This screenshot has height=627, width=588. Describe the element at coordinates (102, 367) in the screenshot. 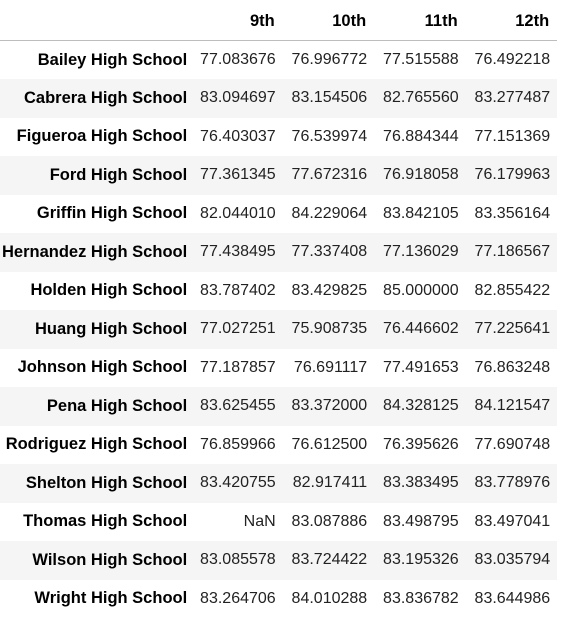

I see `row-index-label: Johnson High School` at that location.